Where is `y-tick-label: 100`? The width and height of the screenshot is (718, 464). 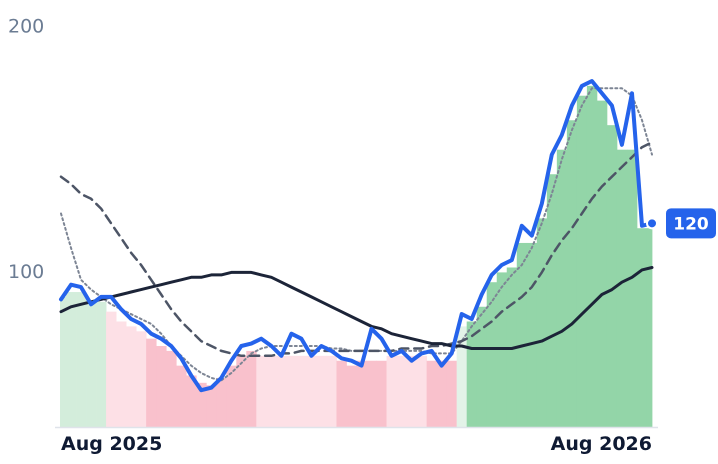
y-tick-label: 100 is located at coordinates (26, 272).